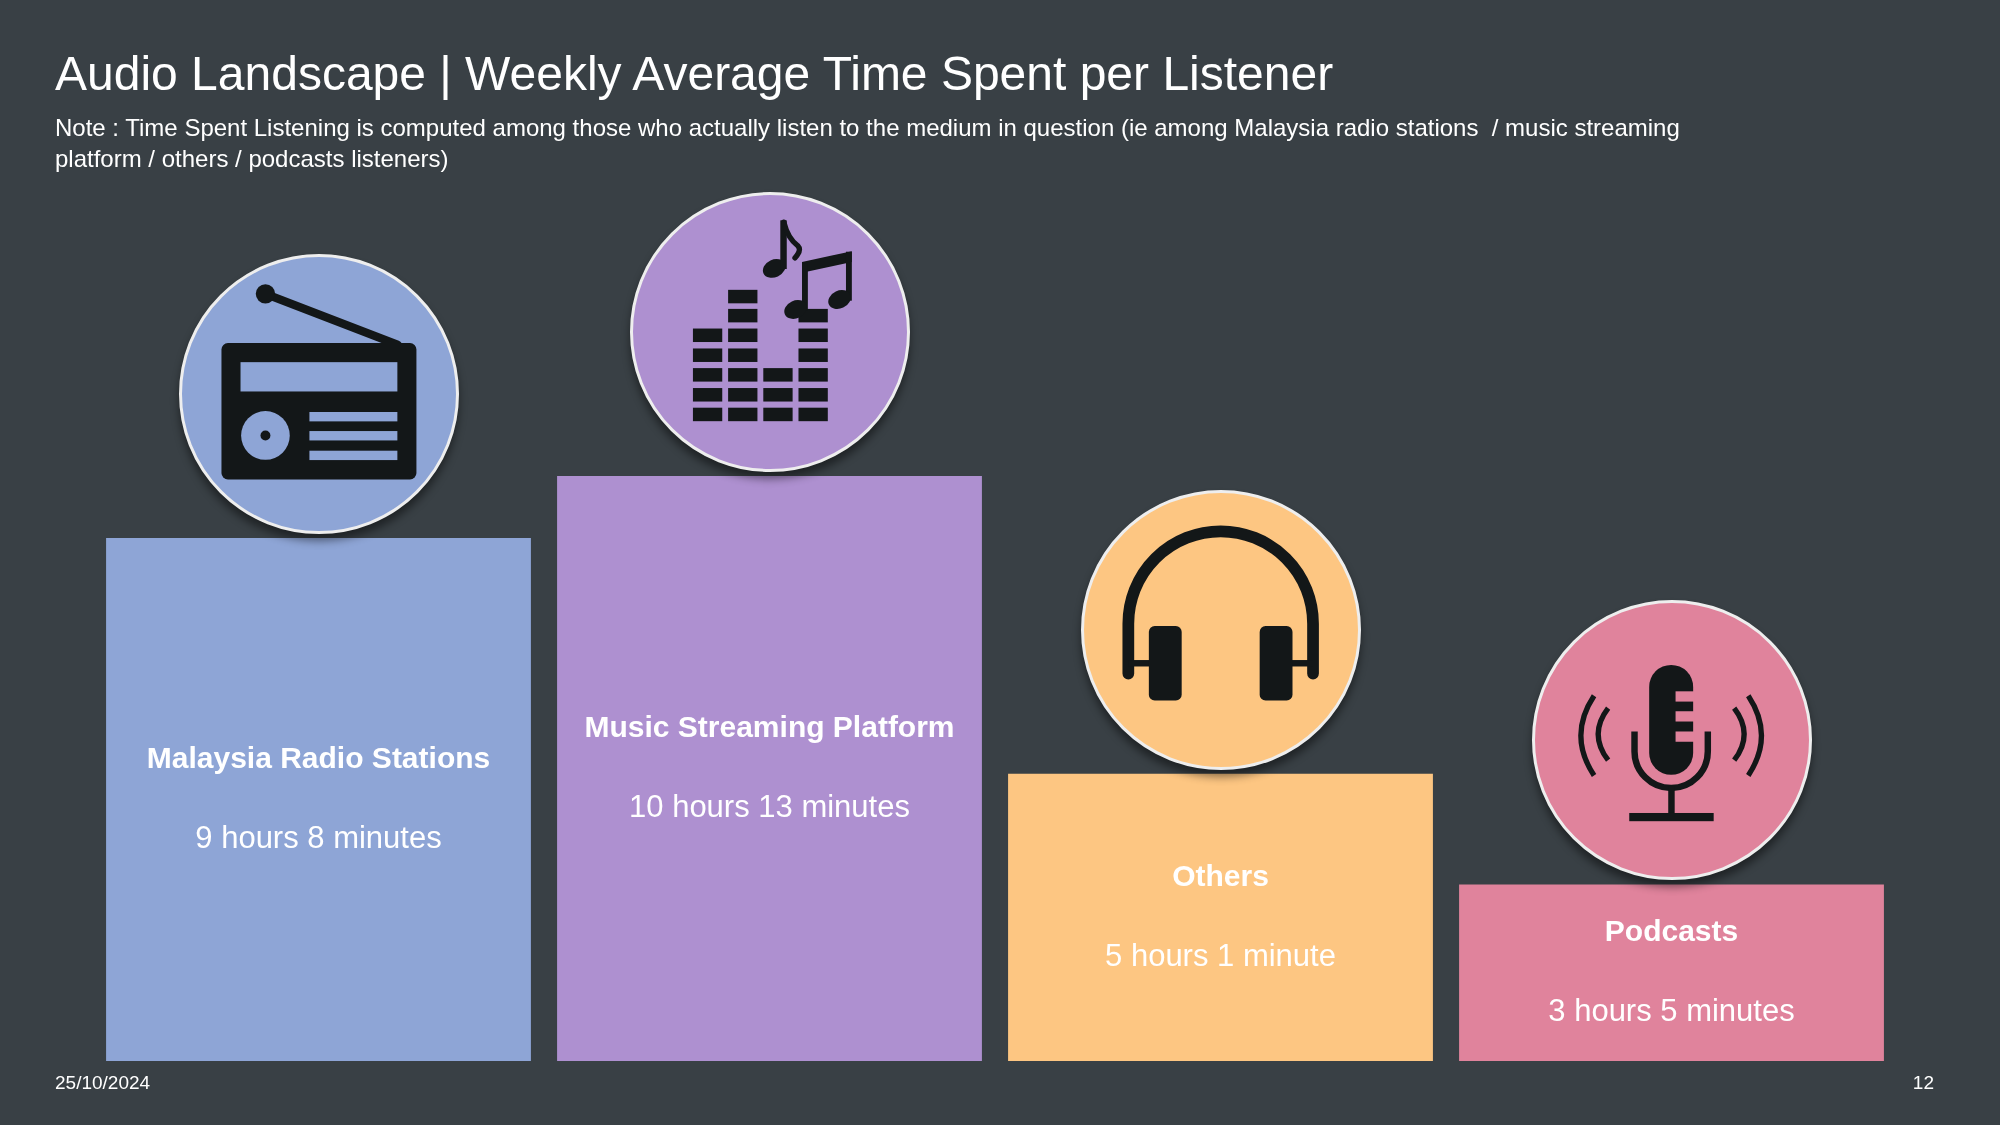 Image resolution: width=2000 pixels, height=1125 pixels. I want to click on data-label: 9 hours 8 minutes, so click(318, 838).